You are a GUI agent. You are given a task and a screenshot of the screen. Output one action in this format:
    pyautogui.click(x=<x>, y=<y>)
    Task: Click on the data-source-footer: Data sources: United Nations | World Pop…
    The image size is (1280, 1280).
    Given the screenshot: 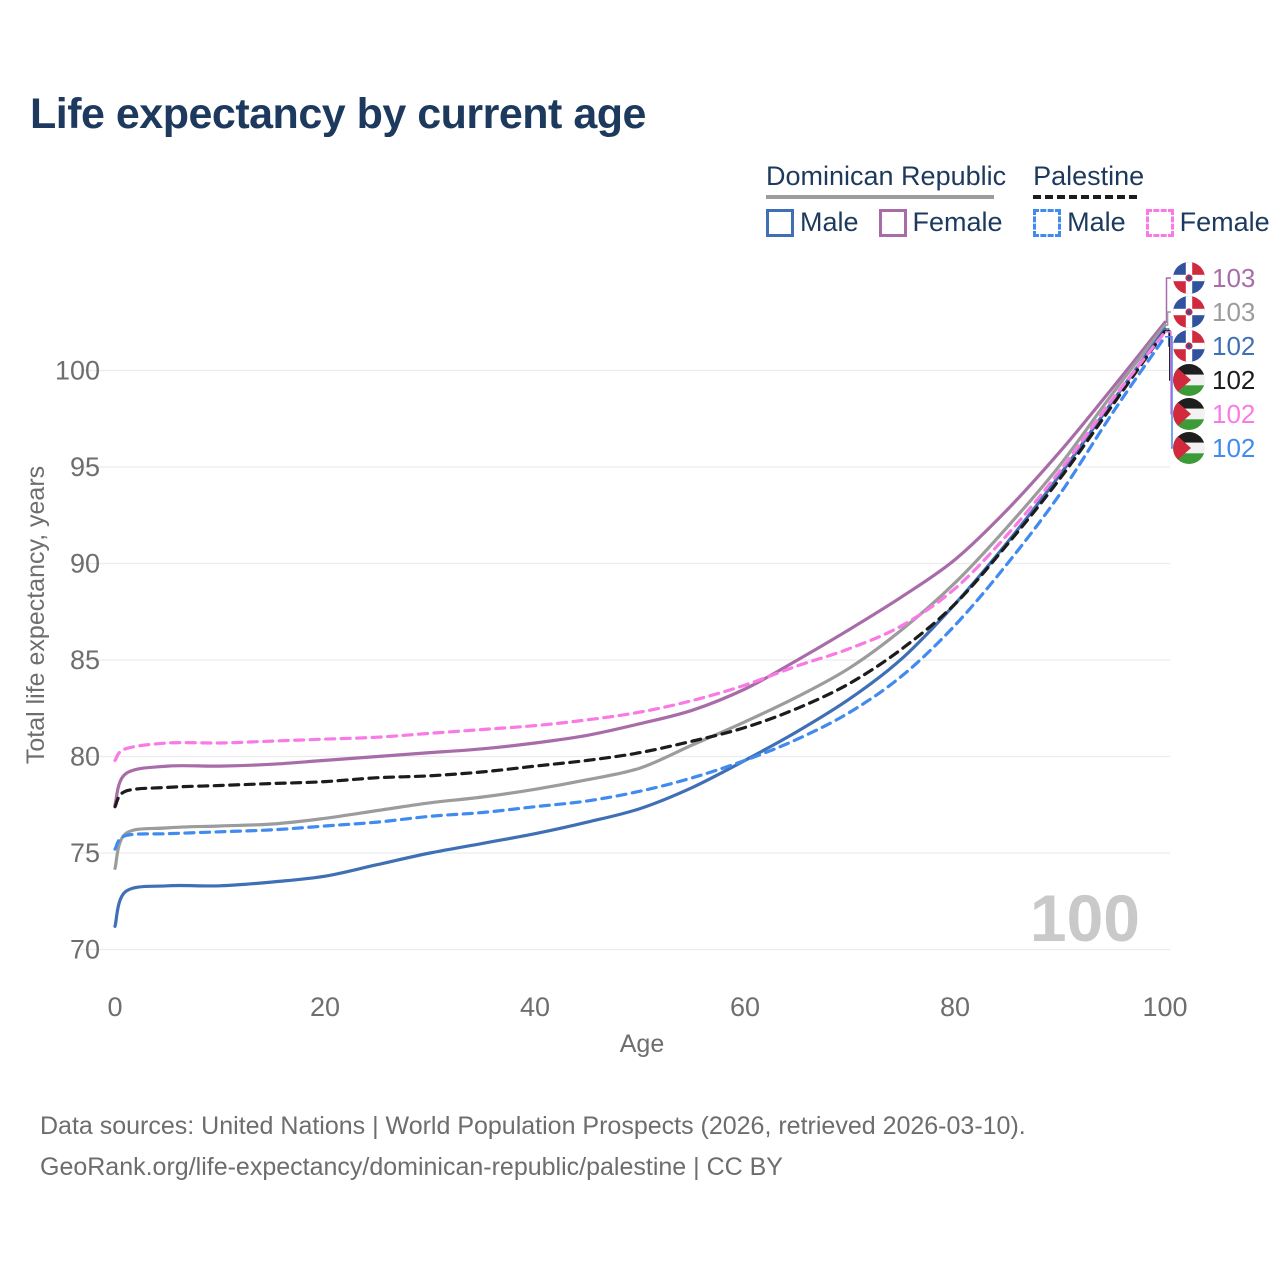 What is the action you would take?
    pyautogui.click(x=533, y=1147)
    